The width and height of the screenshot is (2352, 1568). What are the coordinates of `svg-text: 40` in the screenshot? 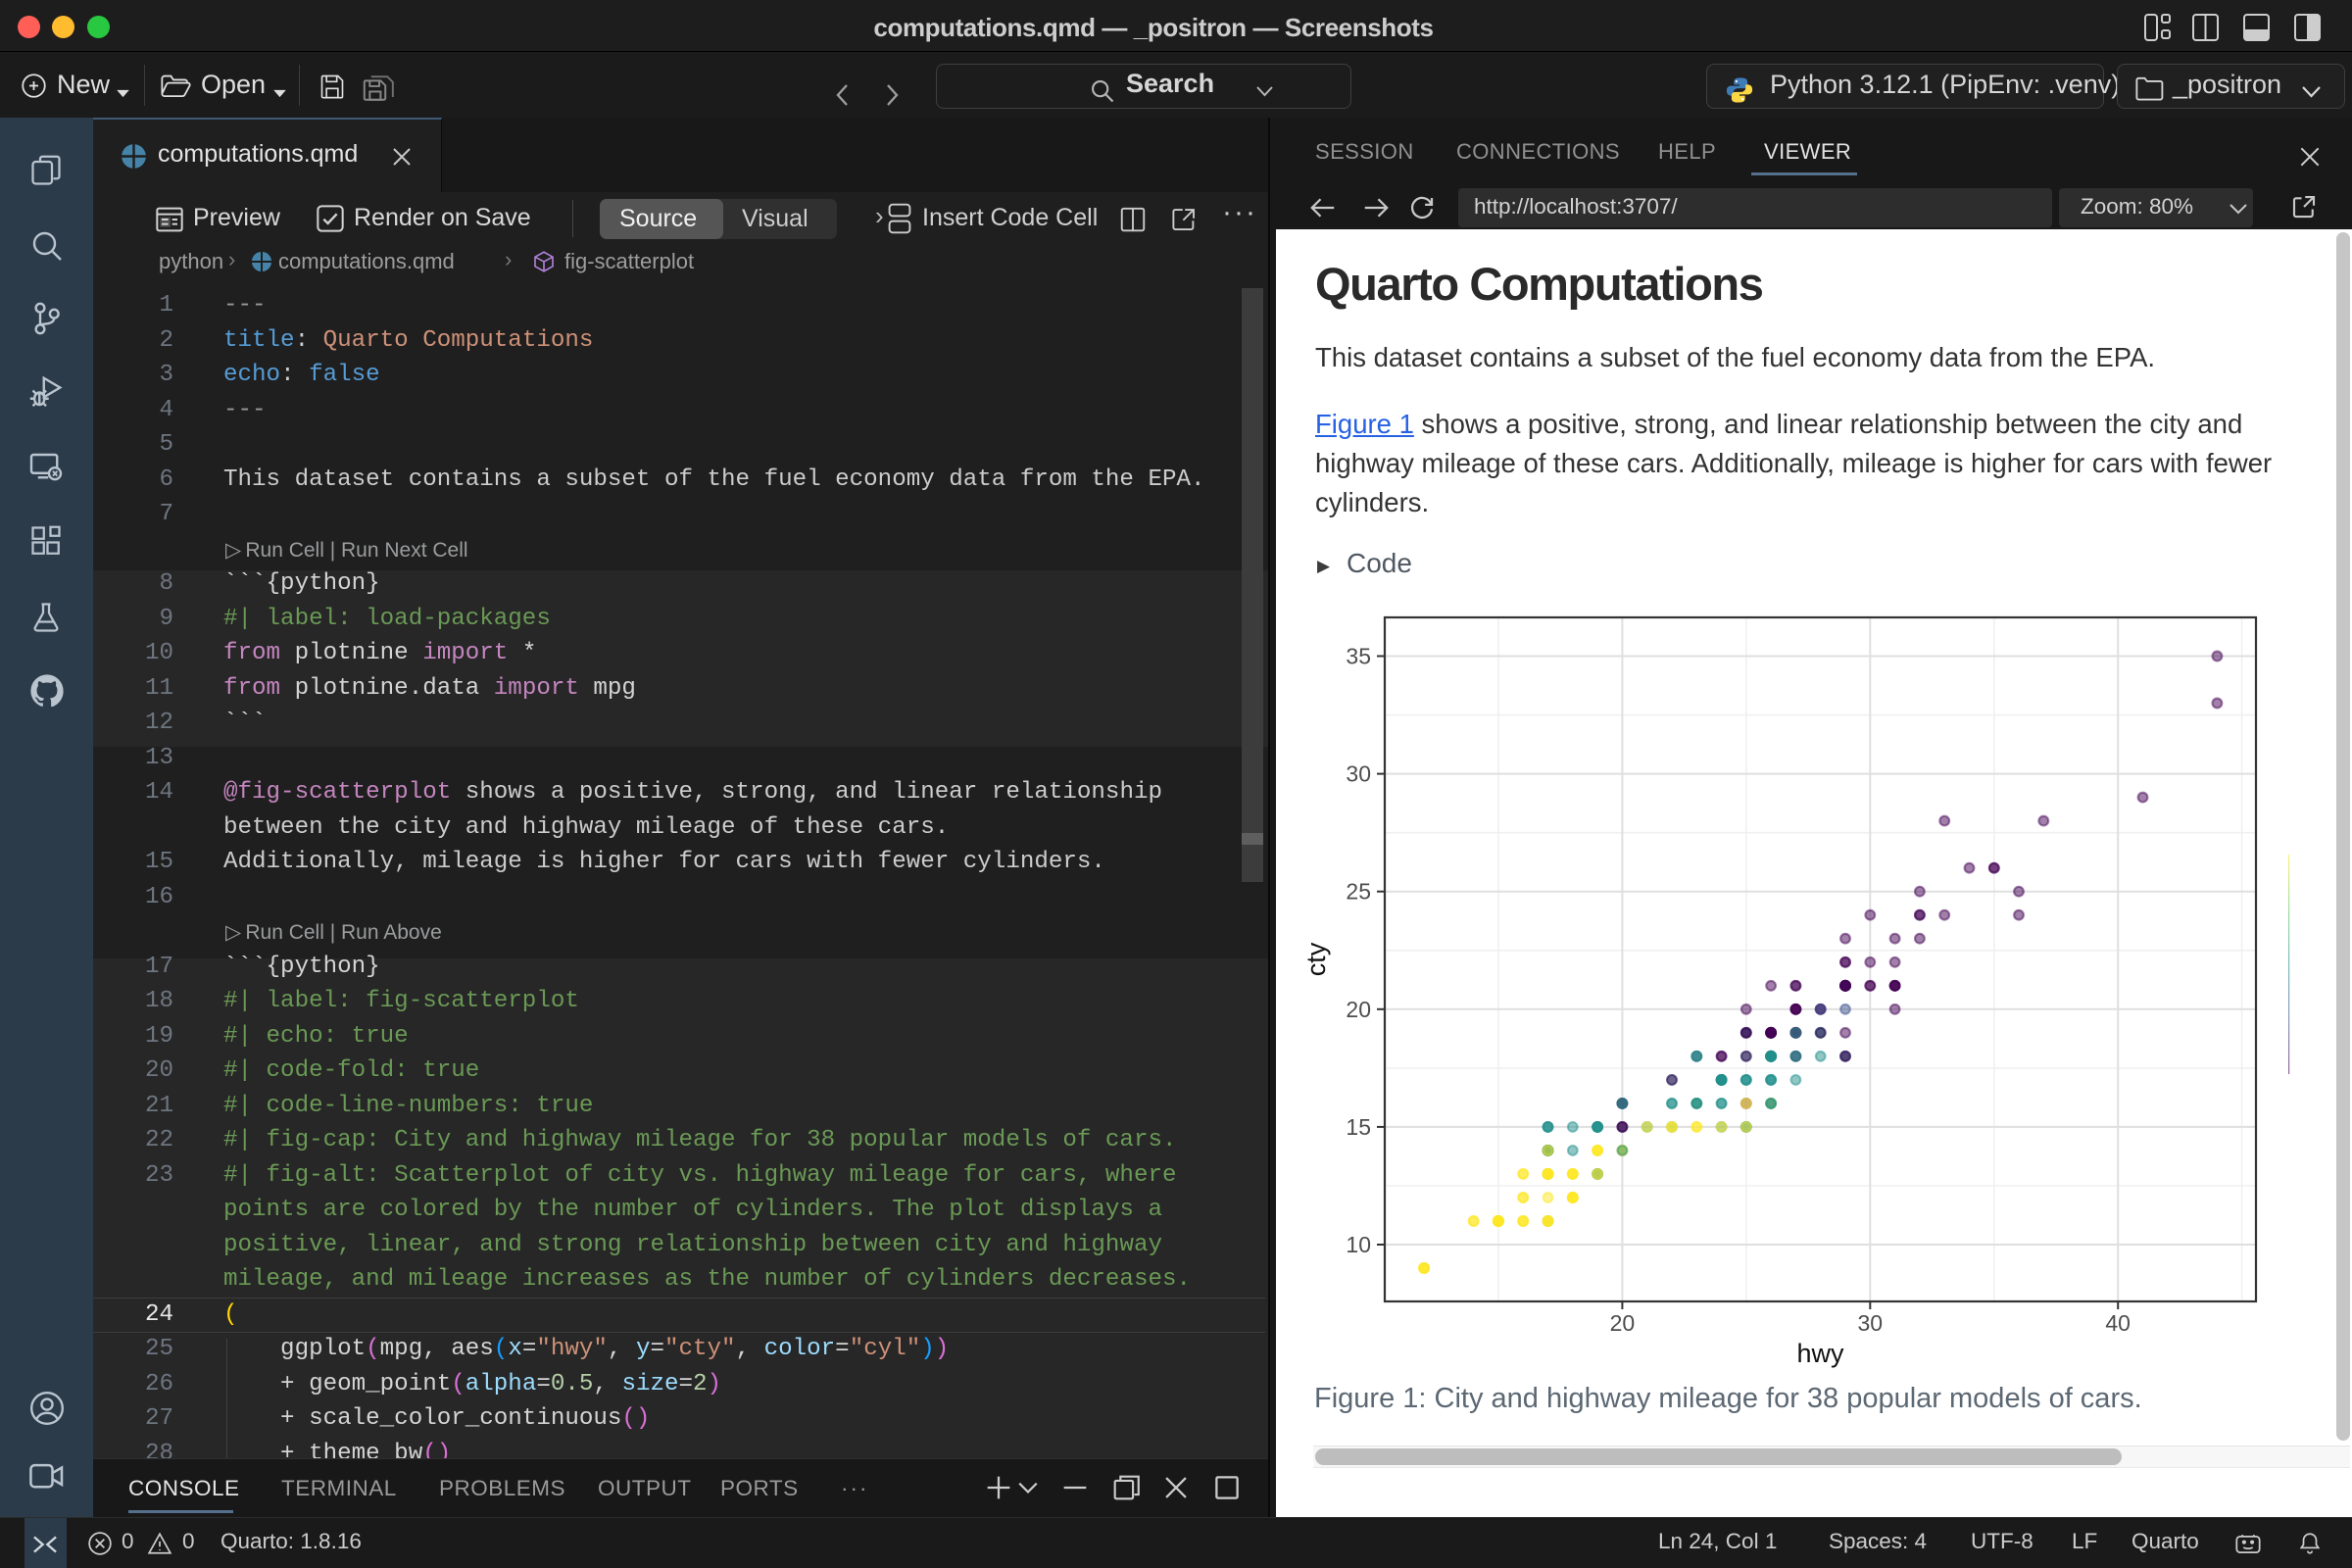 It's located at (2118, 1323).